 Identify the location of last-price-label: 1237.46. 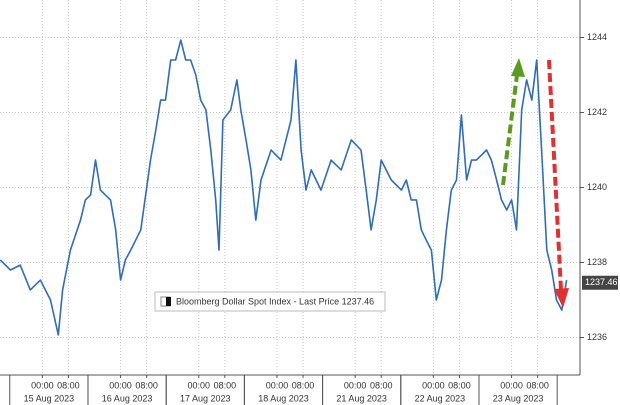
(601, 282).